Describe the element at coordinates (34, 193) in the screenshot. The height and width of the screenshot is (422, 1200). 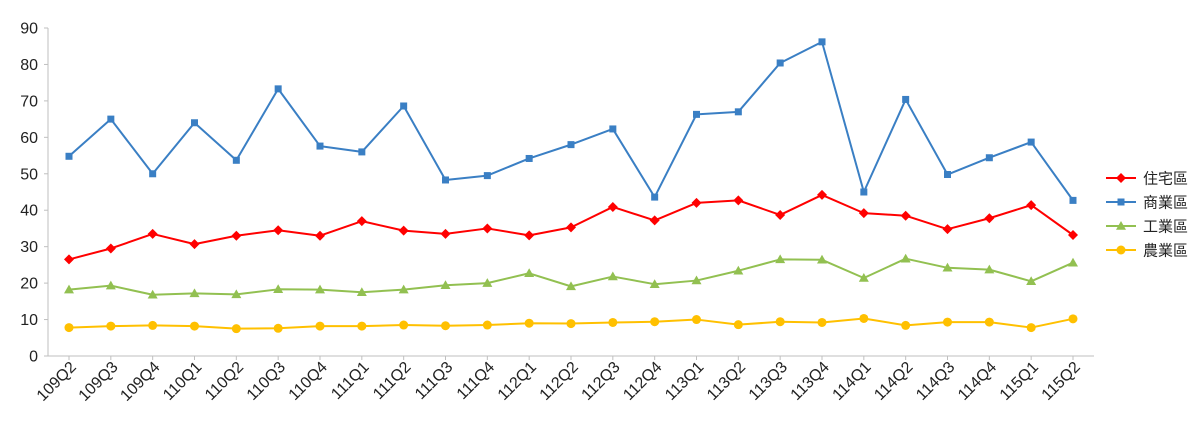
I see `y-axis: 0 10 20 30 40 50 60 70 80 90` at that location.